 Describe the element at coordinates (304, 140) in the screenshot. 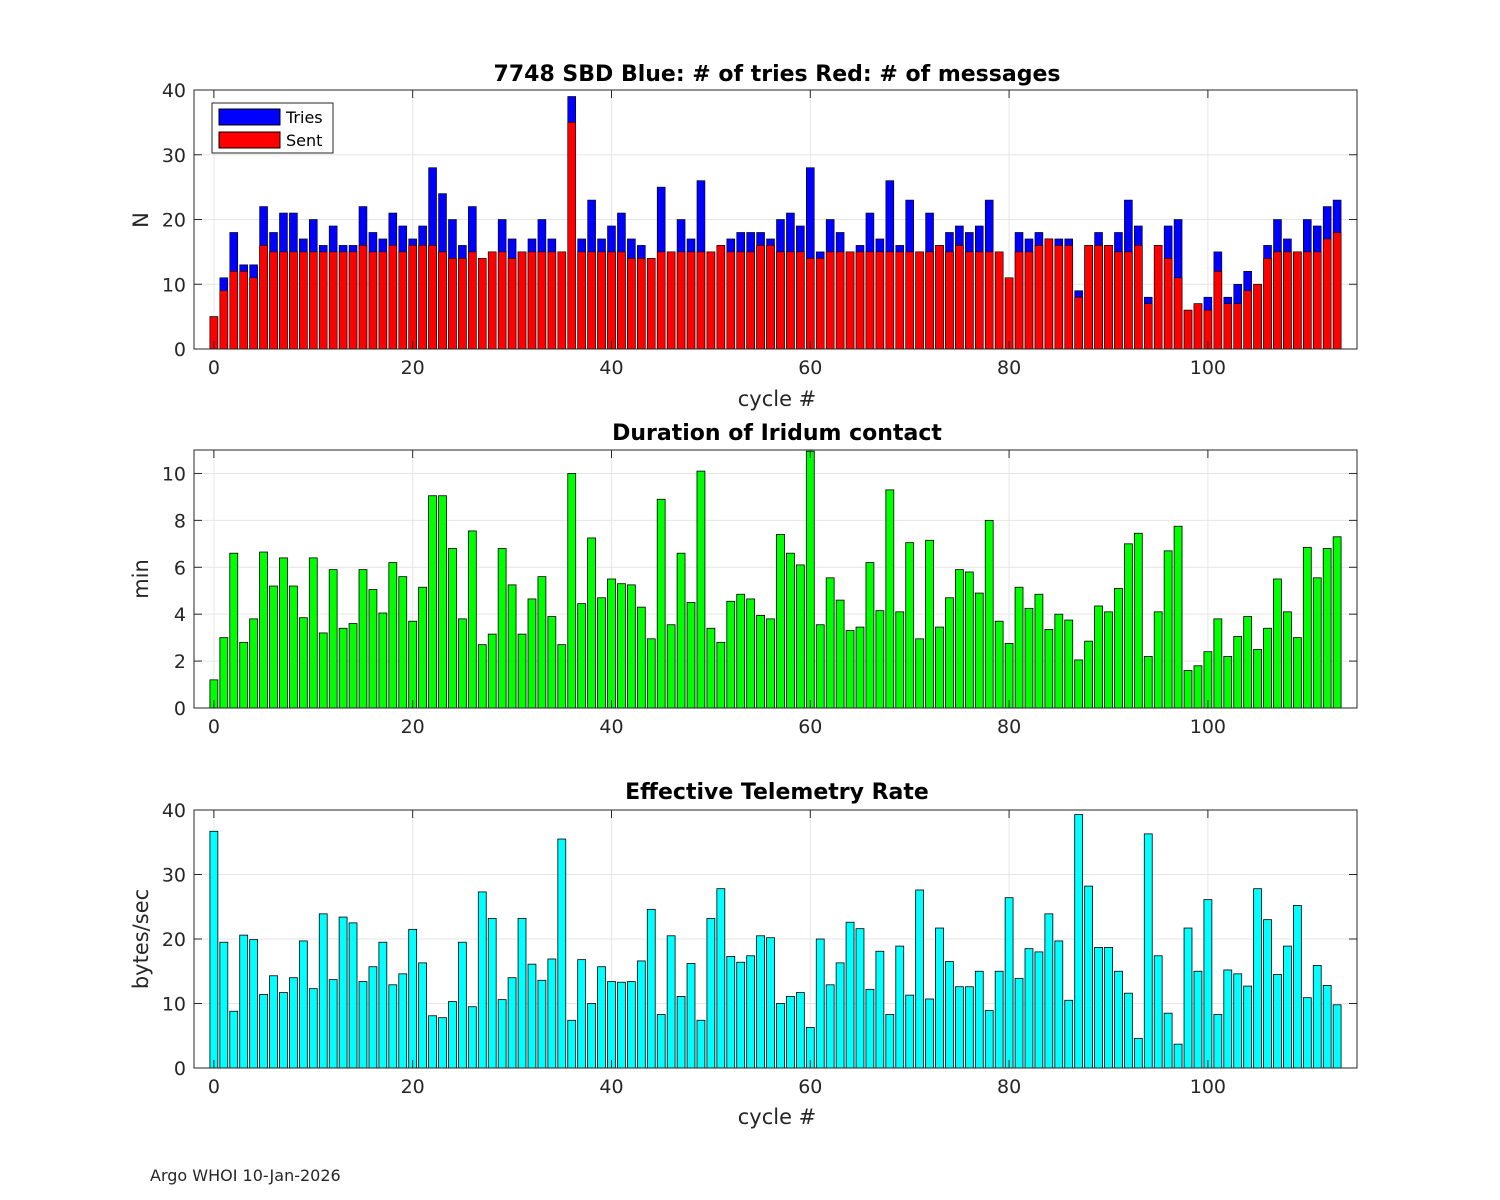

I see `legend-label-sent: Sent` at that location.